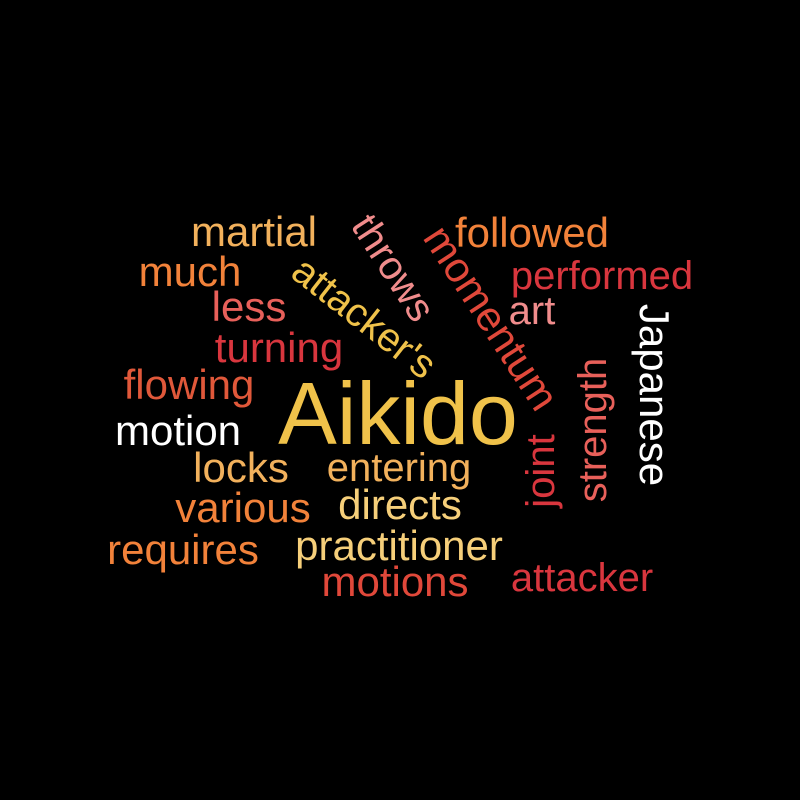  Describe the element at coordinates (532, 232) in the screenshot. I see `word-followed: followed` at that location.